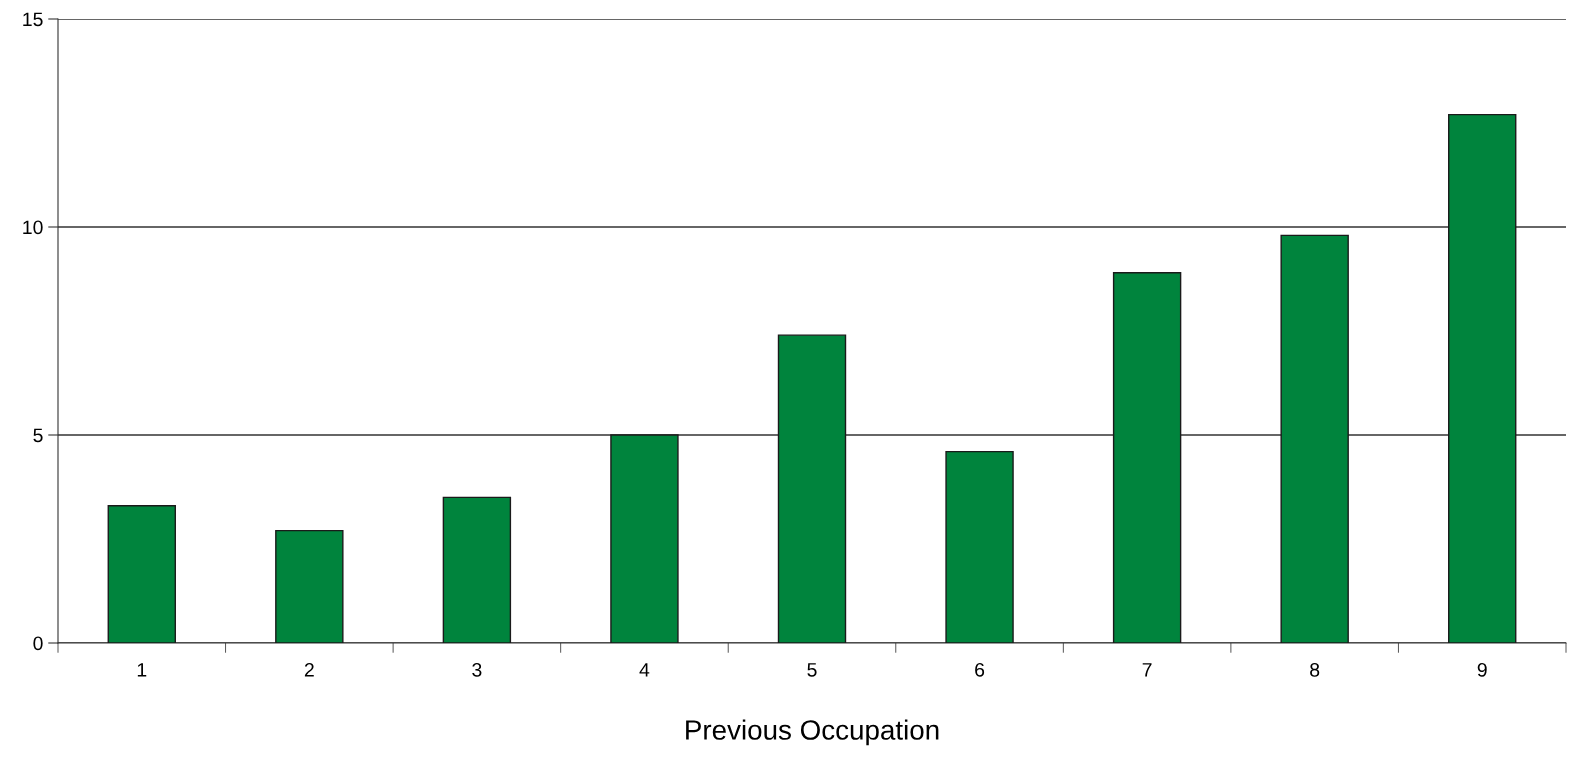  What do you see at coordinates (309, 669) in the screenshot?
I see `x-tick-label: 2` at bounding box center [309, 669].